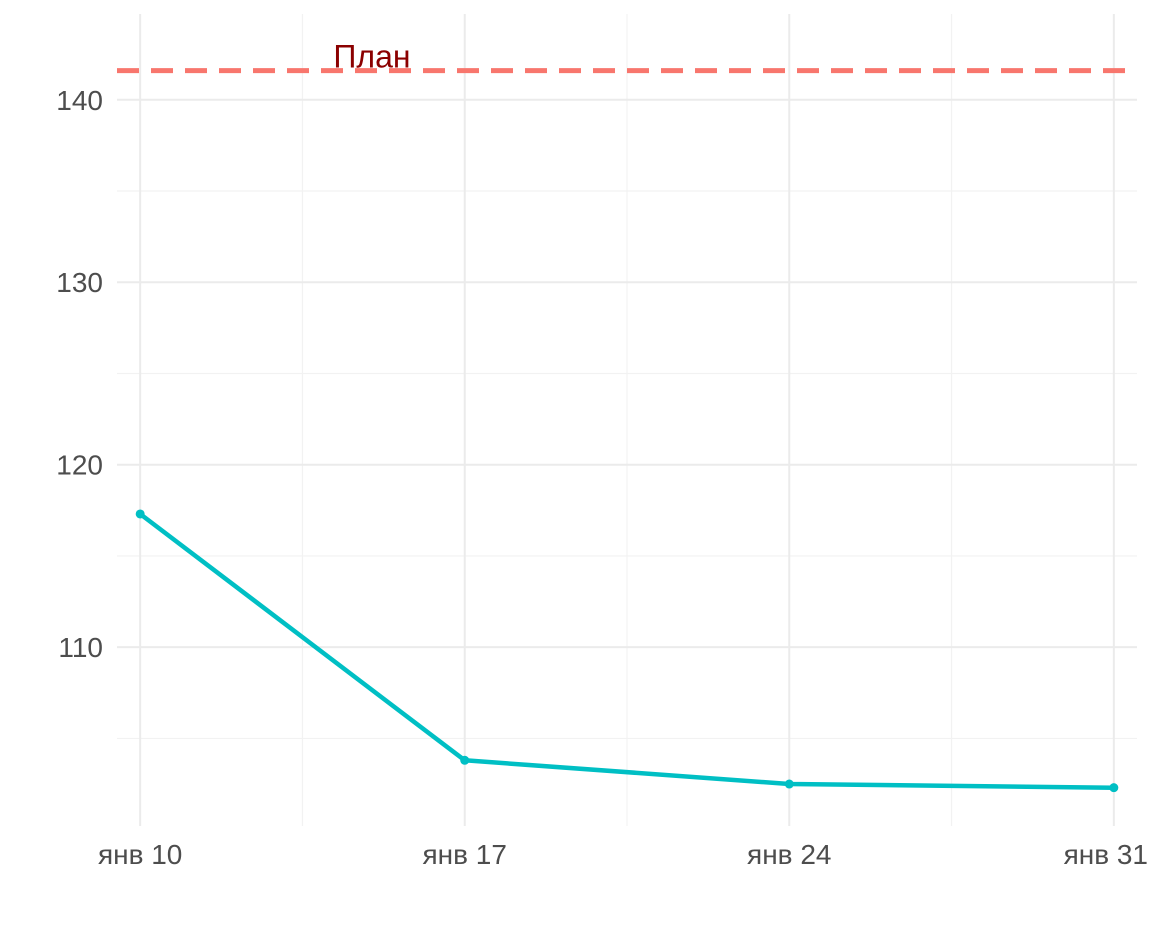  I want to click on y-tick-label: 110, so click(80, 647).